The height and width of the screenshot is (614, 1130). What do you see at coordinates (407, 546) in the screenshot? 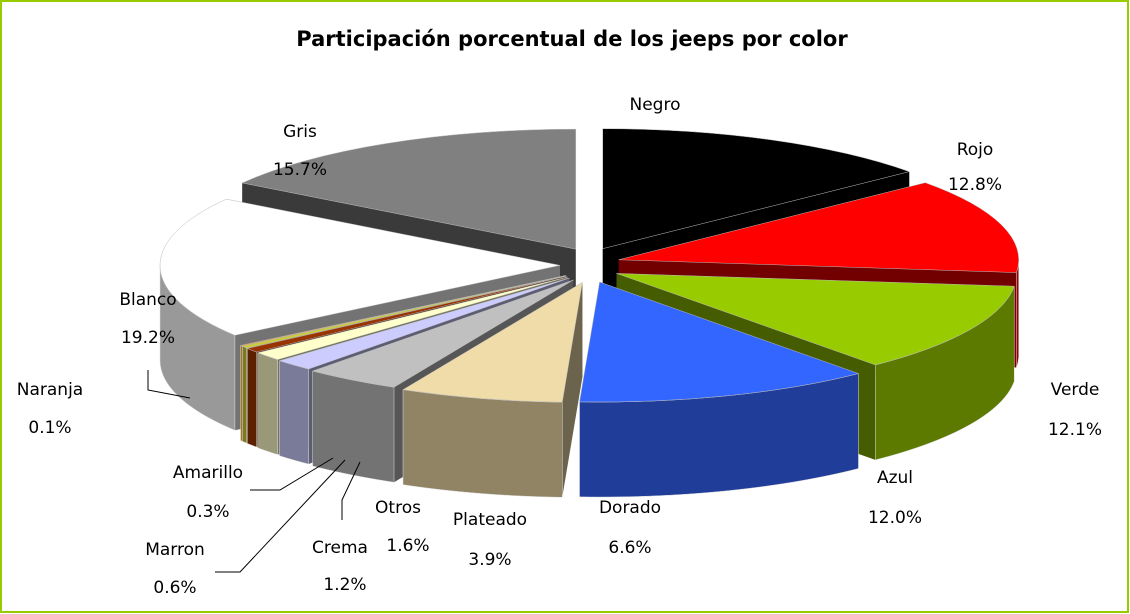
I see `data-label-value: 1.6%` at bounding box center [407, 546].